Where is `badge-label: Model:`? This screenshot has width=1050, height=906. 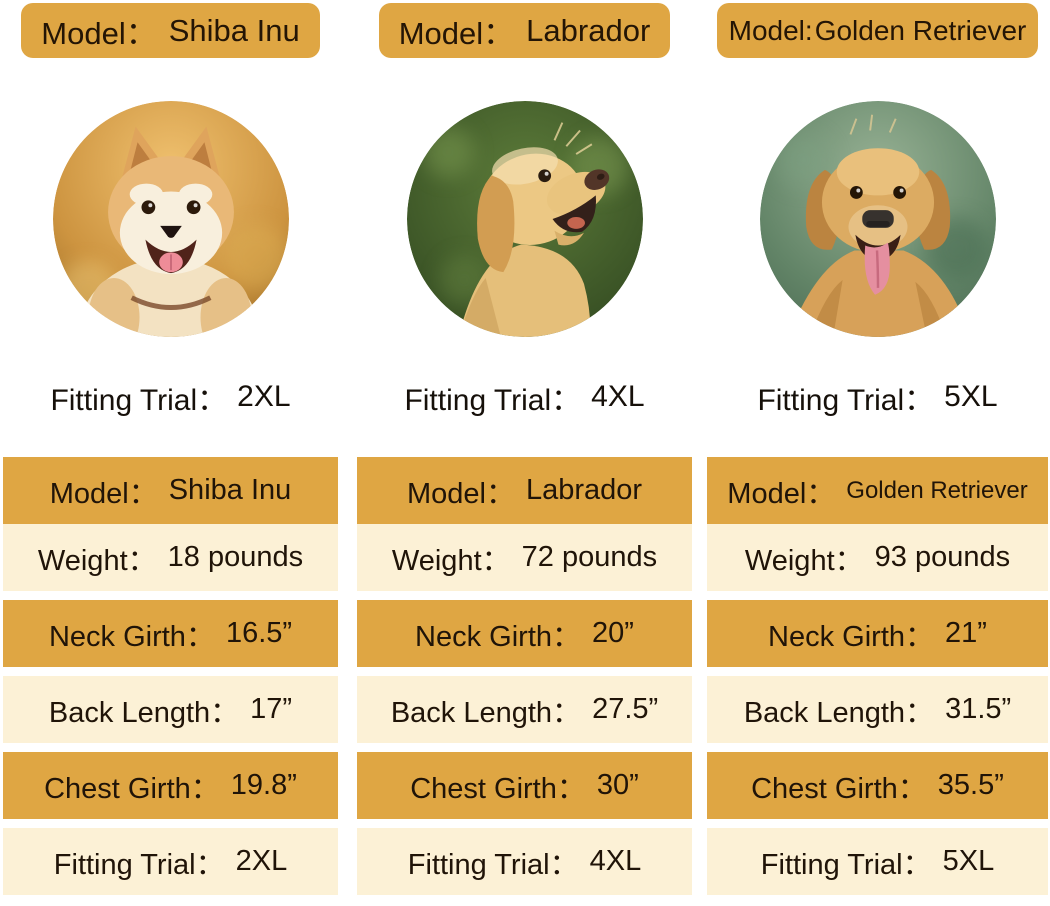
badge-label: Model: is located at coordinates (770, 30).